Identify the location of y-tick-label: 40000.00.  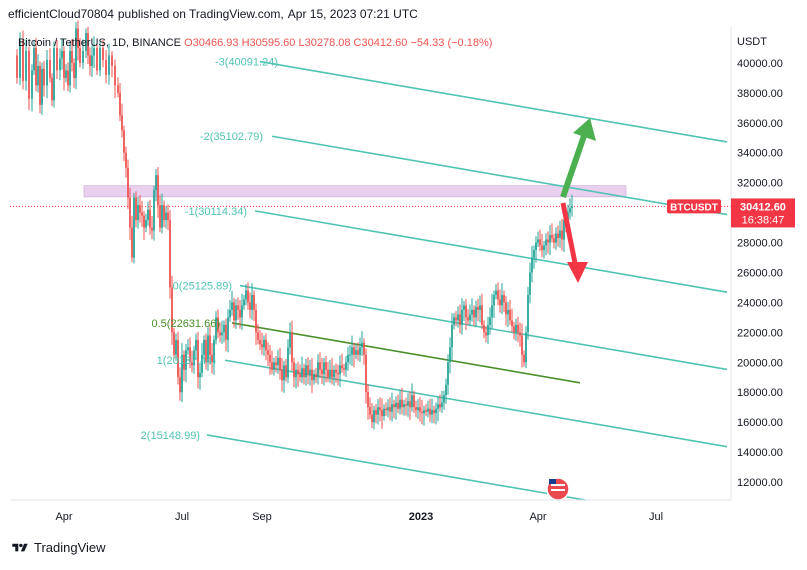
(760, 64).